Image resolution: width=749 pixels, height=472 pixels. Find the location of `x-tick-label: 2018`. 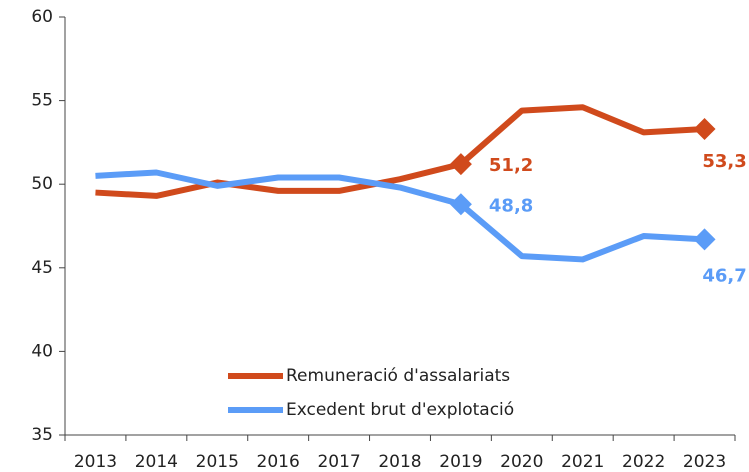

x-tick-label: 2018 is located at coordinates (399, 462).